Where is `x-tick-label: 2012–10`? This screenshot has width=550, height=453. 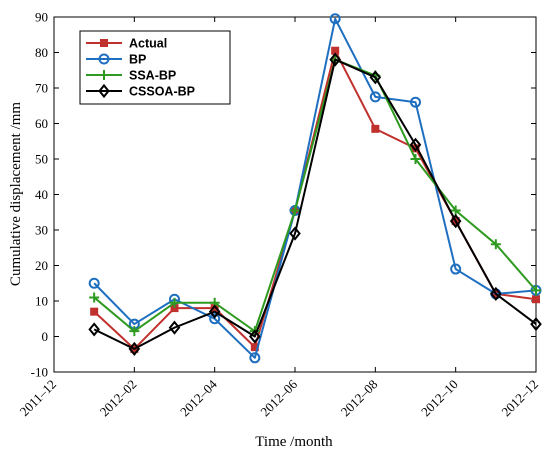 x-tick-label: 2012–10 is located at coordinates (439, 398).